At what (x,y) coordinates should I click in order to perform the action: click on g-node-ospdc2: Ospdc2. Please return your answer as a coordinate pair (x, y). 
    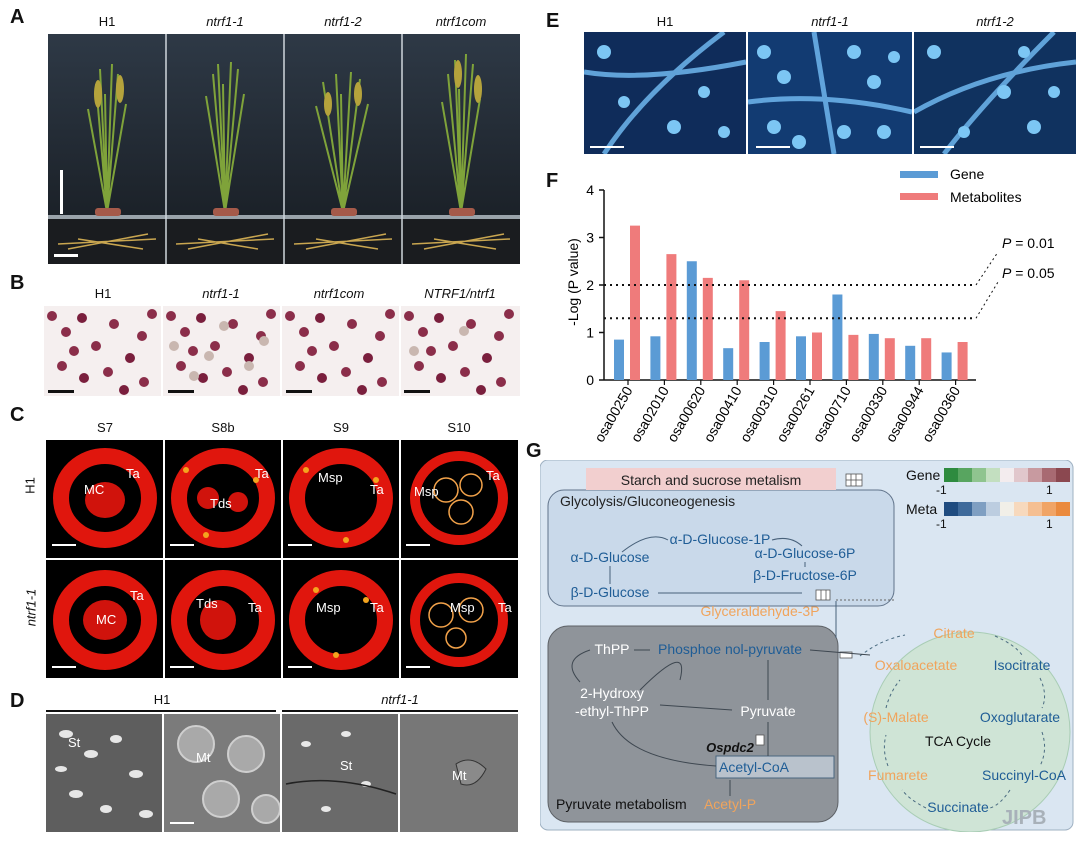
    Looking at the image, I should click on (730, 747).